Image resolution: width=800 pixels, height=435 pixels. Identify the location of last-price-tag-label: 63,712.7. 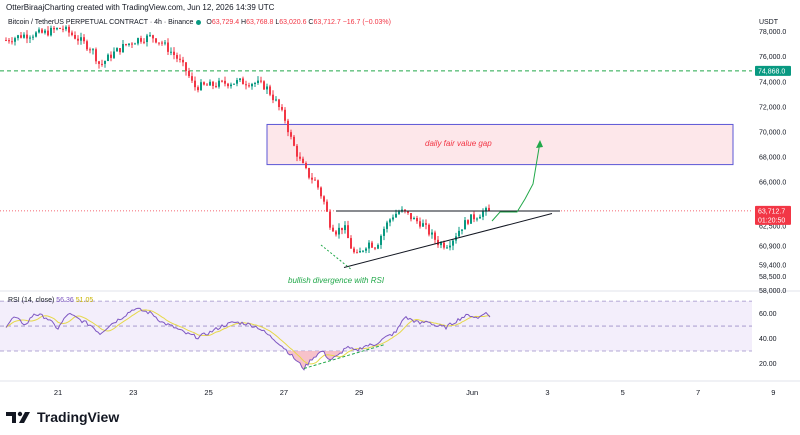
(771, 211).